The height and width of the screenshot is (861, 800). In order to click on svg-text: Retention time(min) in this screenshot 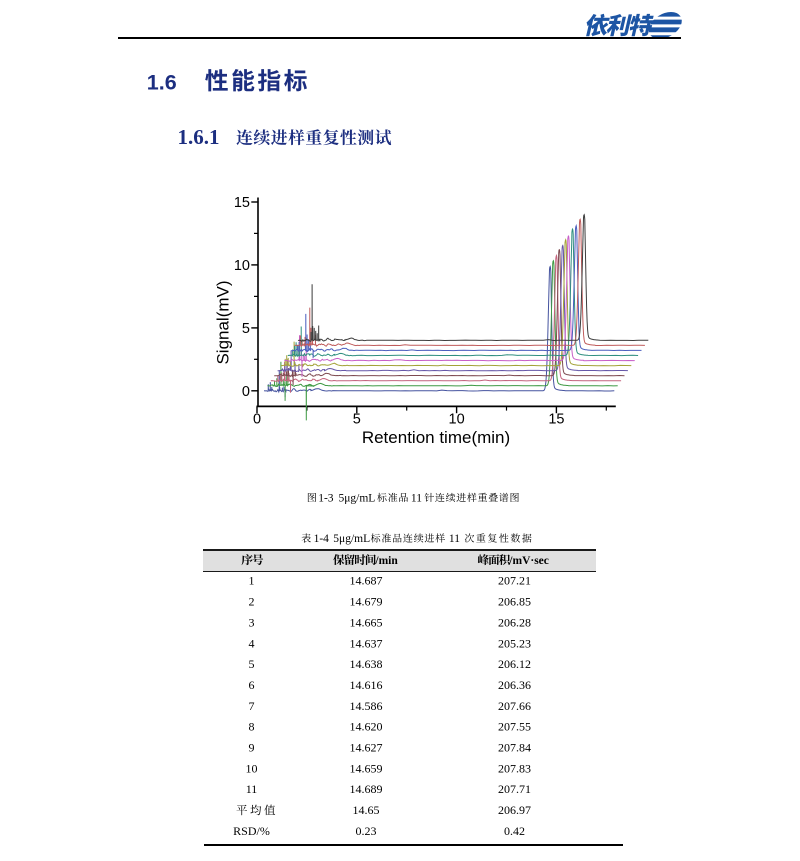, I will do `click(436, 437)`.